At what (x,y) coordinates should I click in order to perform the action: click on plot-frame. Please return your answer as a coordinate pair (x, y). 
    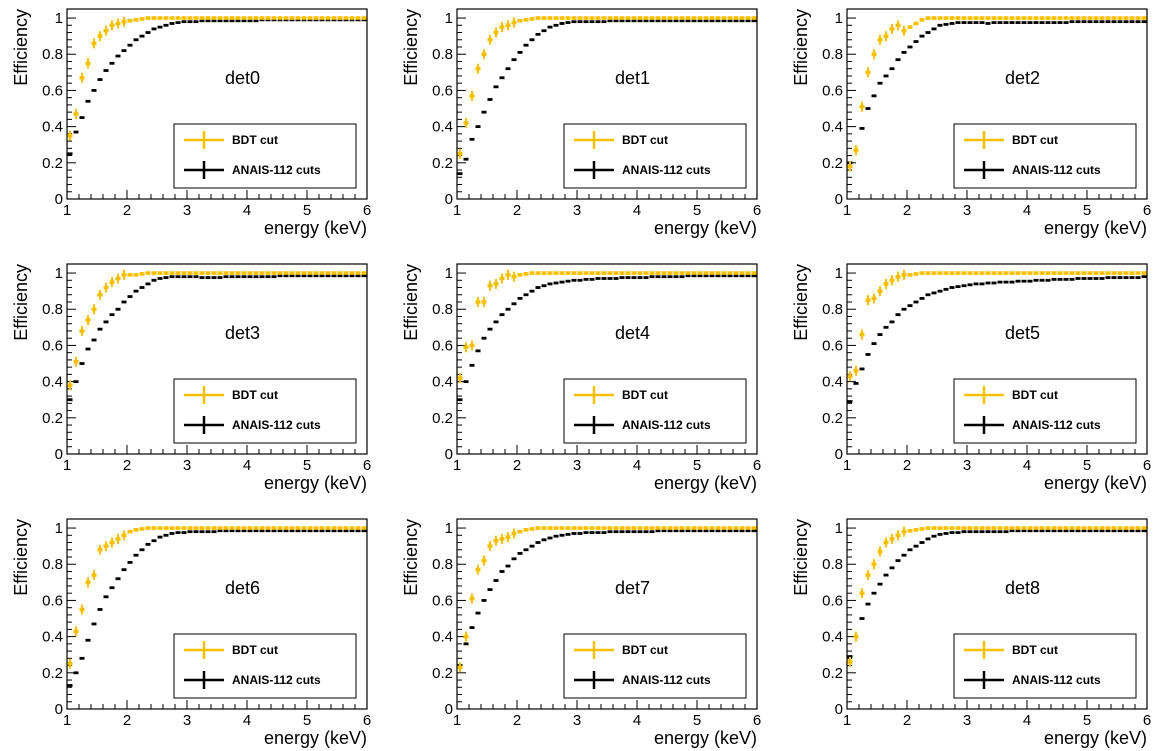
    Looking at the image, I should click on (217, 614).